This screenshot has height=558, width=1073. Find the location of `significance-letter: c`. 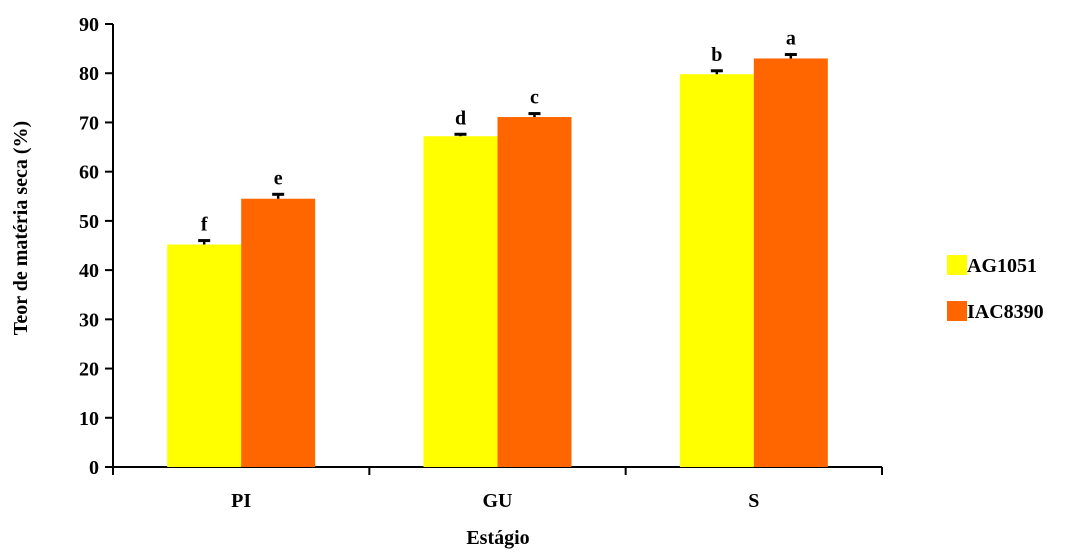

significance-letter: c is located at coordinates (534, 98).